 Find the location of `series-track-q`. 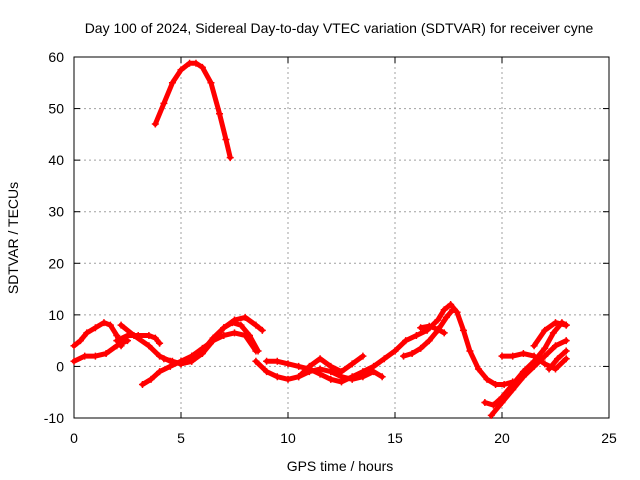

series-track-q is located at coordinates (550, 334).